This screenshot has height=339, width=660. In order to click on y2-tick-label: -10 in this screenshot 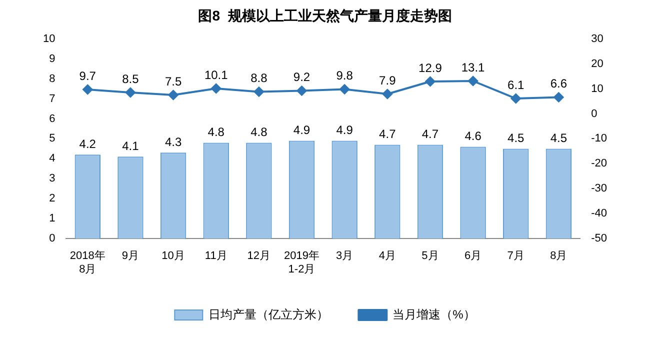, I will do `click(599, 138)`.